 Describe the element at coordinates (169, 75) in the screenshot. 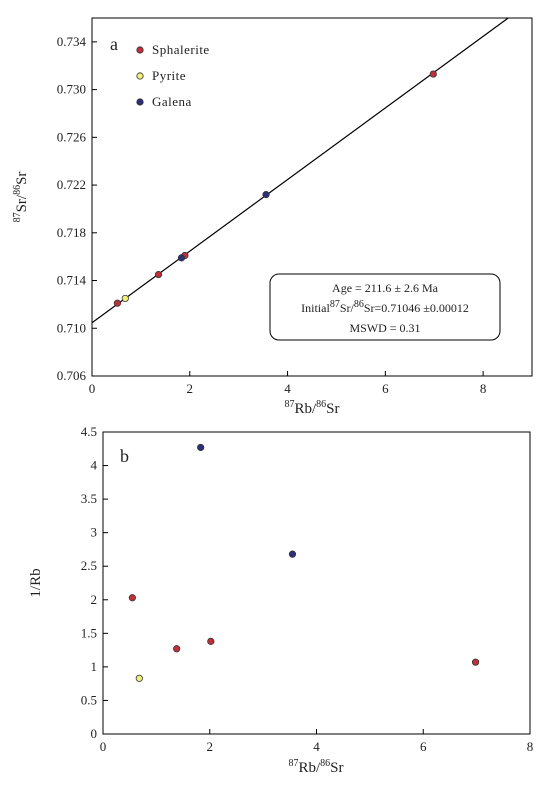

I see `legend-label-pyrite: Pyrite` at that location.